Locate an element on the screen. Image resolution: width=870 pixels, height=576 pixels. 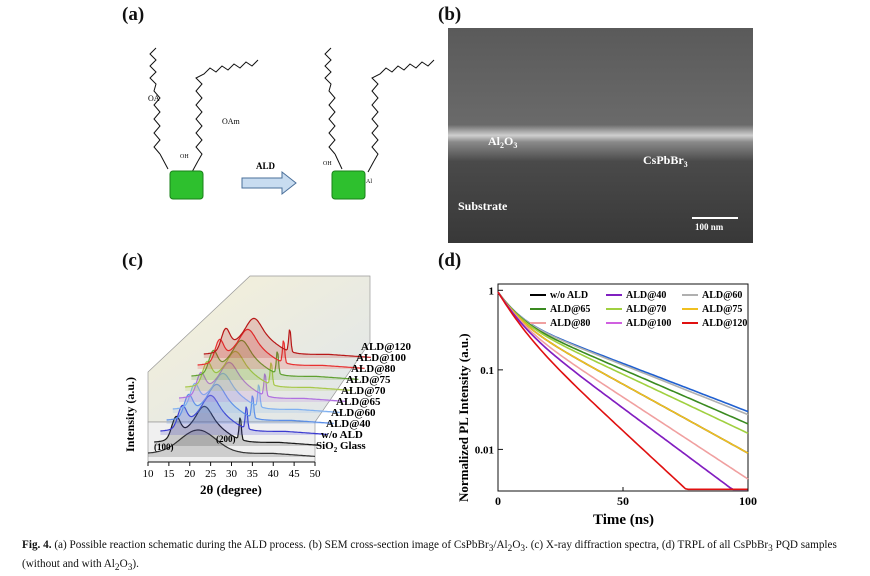
oam-label: OAm is located at coordinates (231, 121).